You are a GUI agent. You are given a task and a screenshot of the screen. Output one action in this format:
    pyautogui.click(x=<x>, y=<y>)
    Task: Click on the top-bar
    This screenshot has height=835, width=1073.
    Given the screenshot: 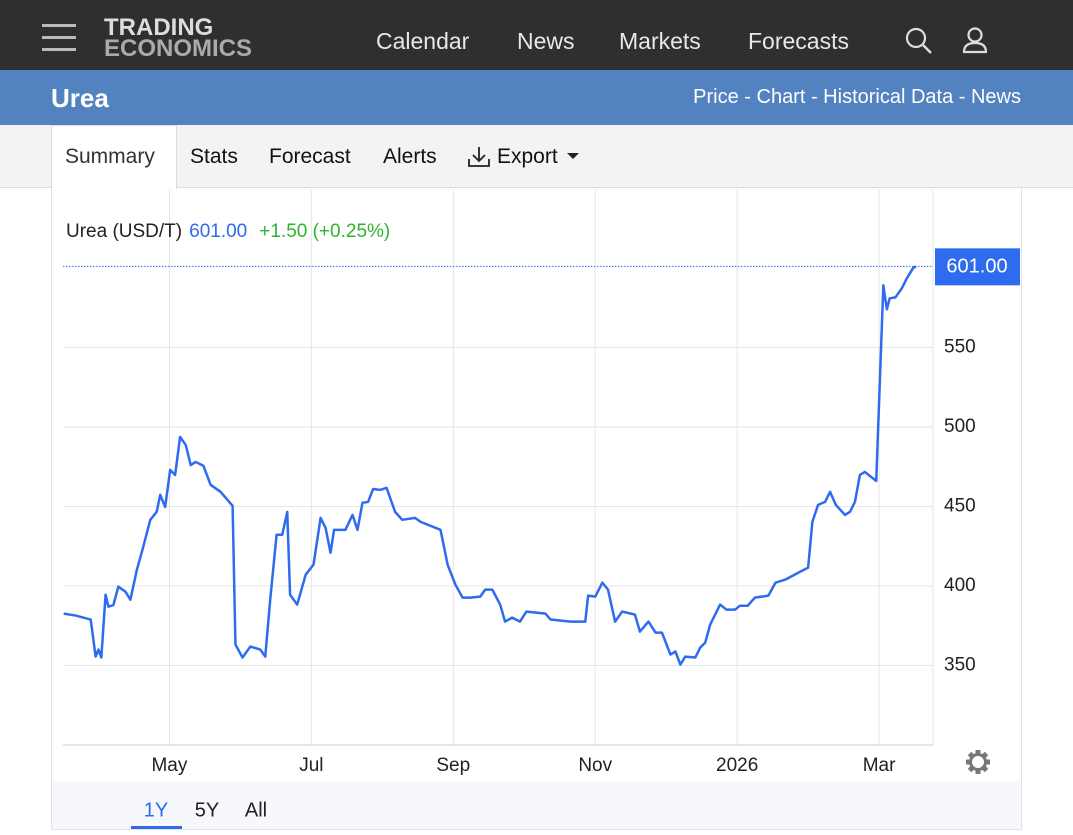 What is the action you would take?
    pyautogui.click(x=536, y=35)
    